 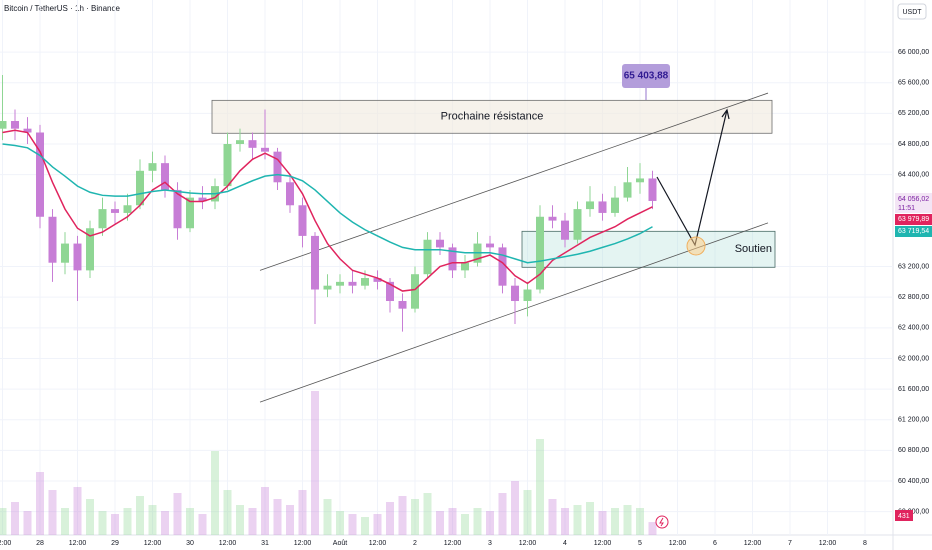 I want to click on x-tick-label: 4, so click(x=565, y=543).